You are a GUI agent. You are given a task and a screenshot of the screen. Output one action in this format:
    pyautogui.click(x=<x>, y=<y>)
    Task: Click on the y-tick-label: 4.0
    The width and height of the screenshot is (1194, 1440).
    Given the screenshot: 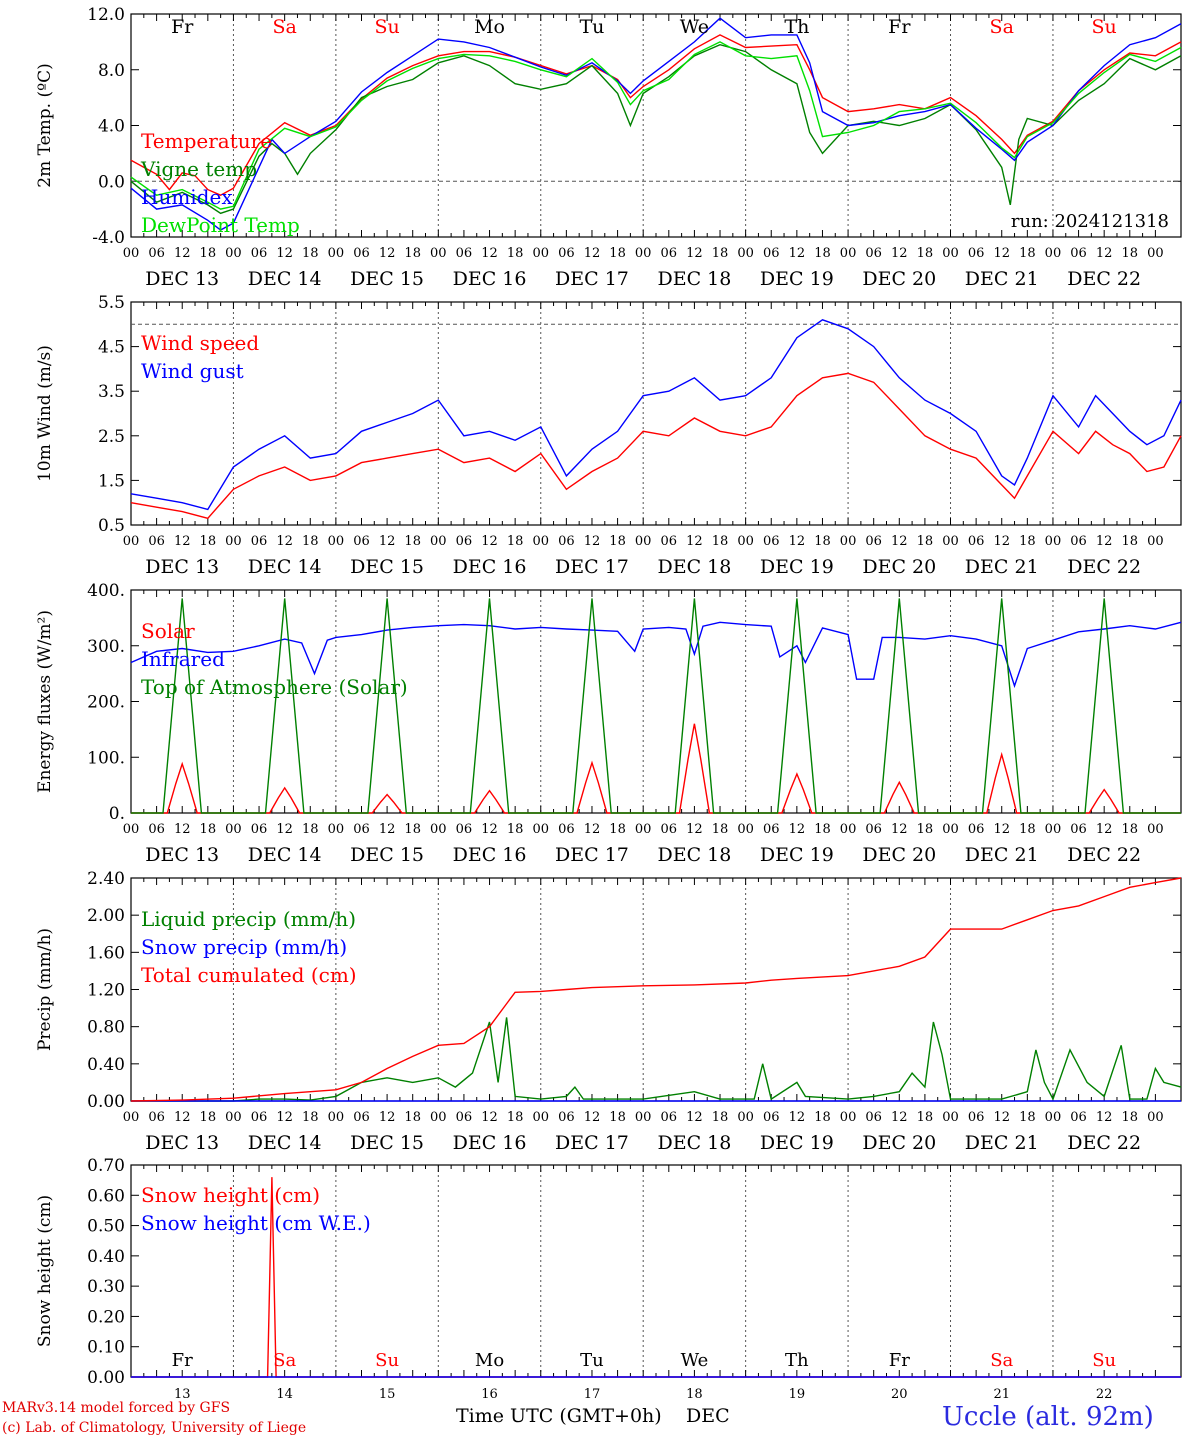 What is the action you would take?
    pyautogui.click(x=111, y=127)
    